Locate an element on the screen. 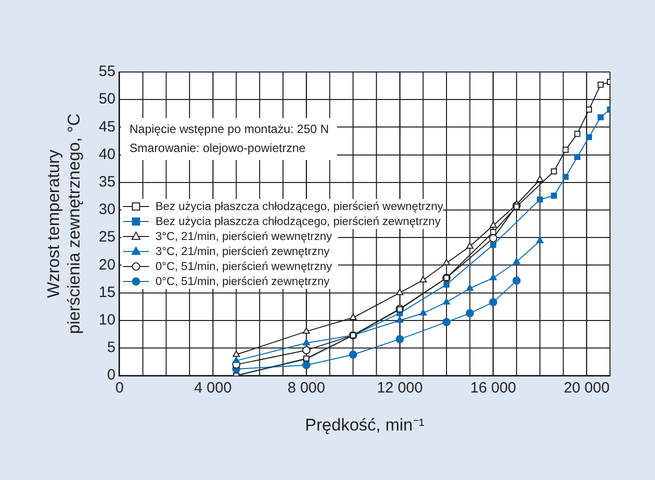  legend-label: Bez użycia płaszcza chłodzącego, pierścień wewnętrzny is located at coordinates (299, 206).